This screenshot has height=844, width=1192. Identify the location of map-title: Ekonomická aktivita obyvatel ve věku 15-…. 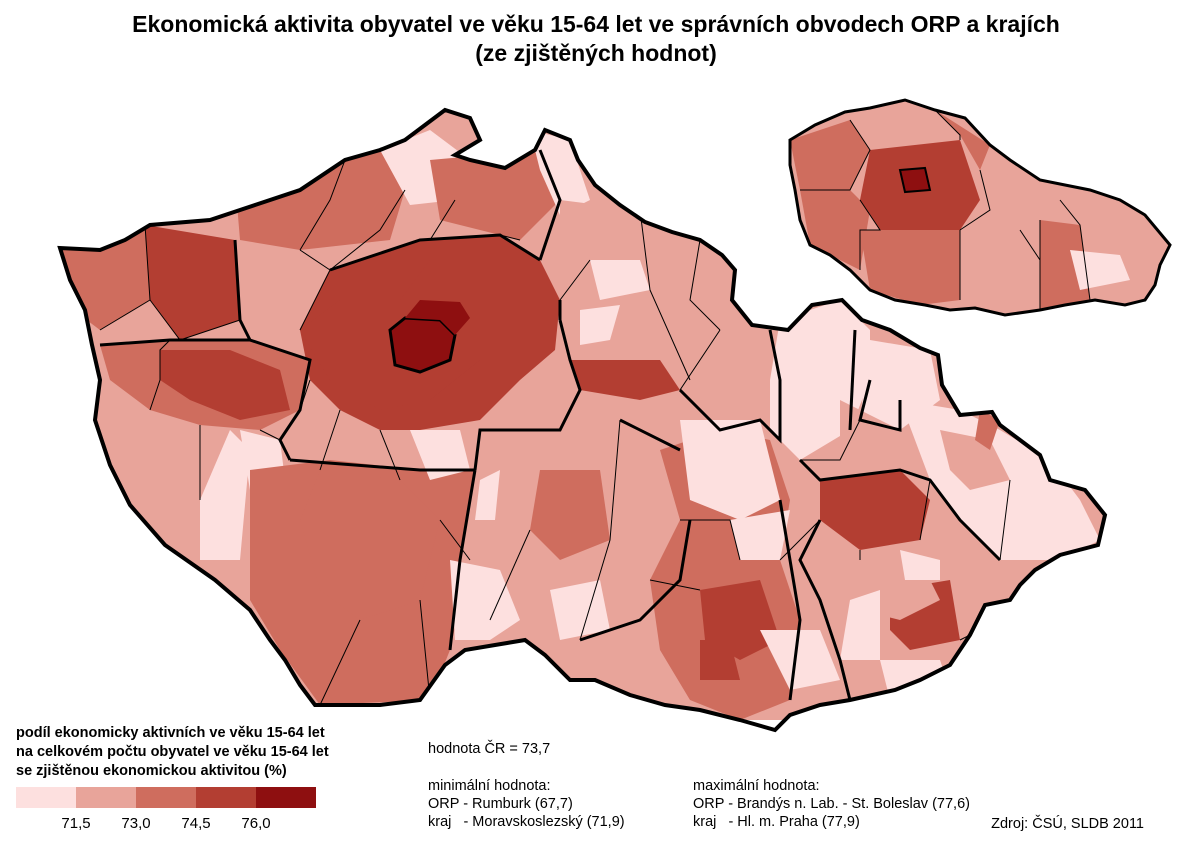
(596, 39).